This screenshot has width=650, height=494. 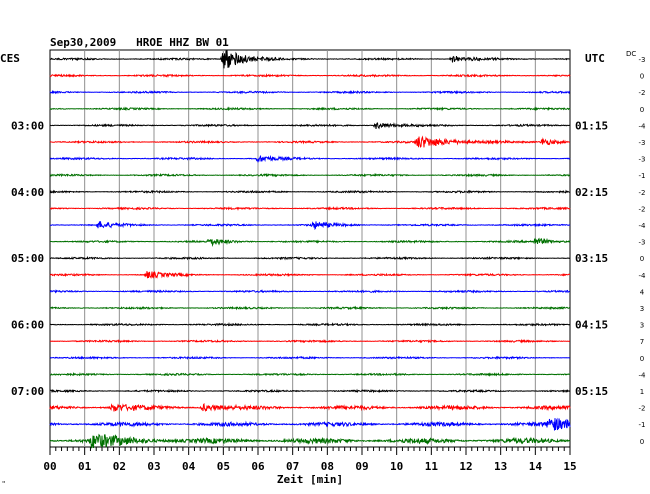 I want to click on x-tick-label: 06, so click(x=258, y=466).